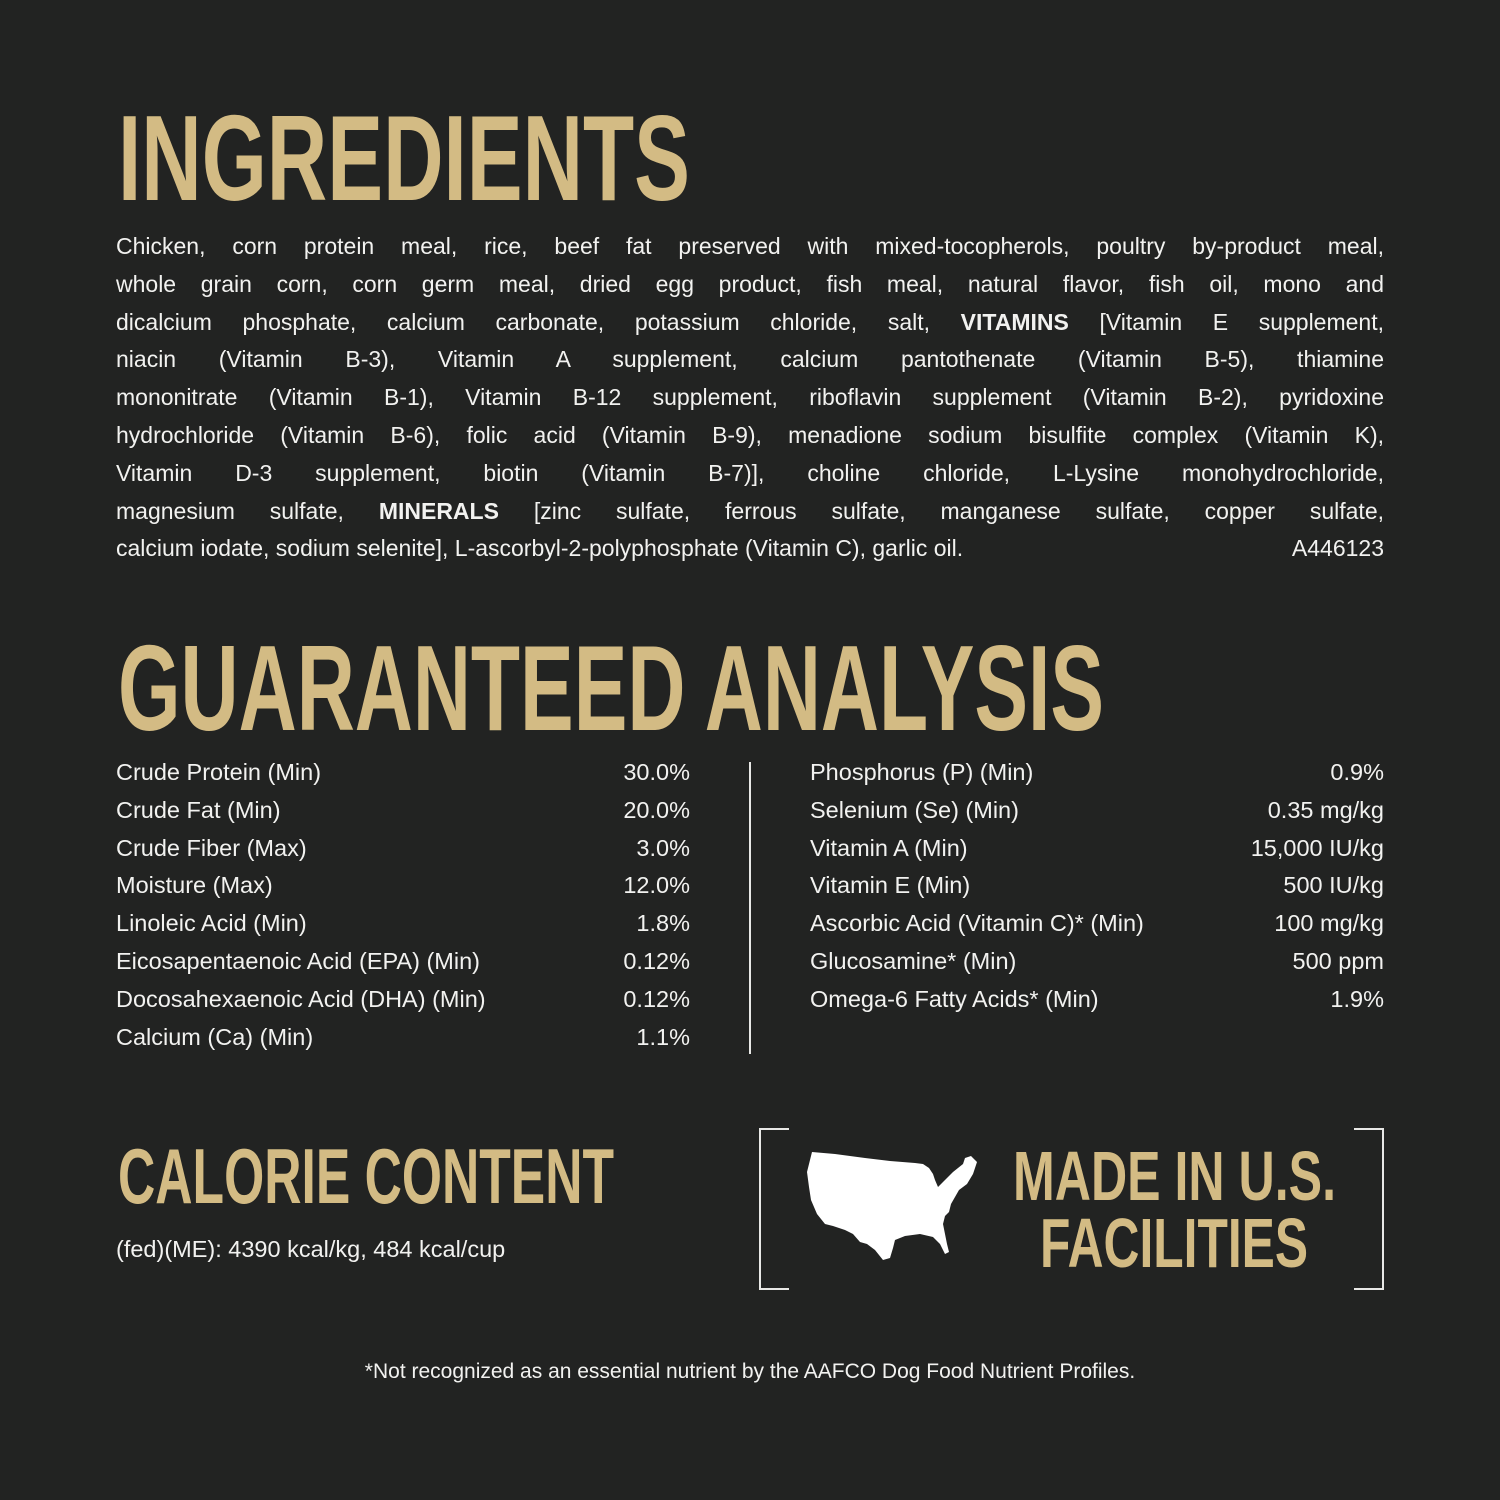 The width and height of the screenshot is (1500, 1500). What do you see at coordinates (438, 510) in the screenshot?
I see `ingredient-category-label: MINERALS` at bounding box center [438, 510].